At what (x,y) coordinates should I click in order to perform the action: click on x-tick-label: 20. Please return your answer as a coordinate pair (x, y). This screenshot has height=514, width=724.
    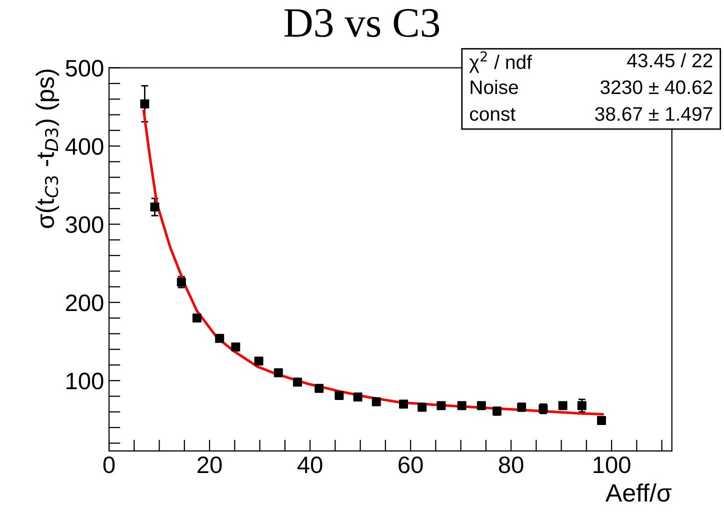
    Looking at the image, I should click on (210, 465).